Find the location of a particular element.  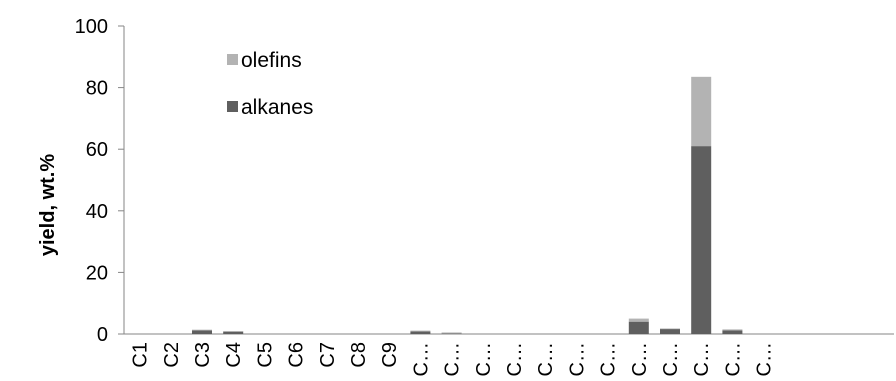

y-axis-title: yield, wt.% is located at coordinates (48, 205).